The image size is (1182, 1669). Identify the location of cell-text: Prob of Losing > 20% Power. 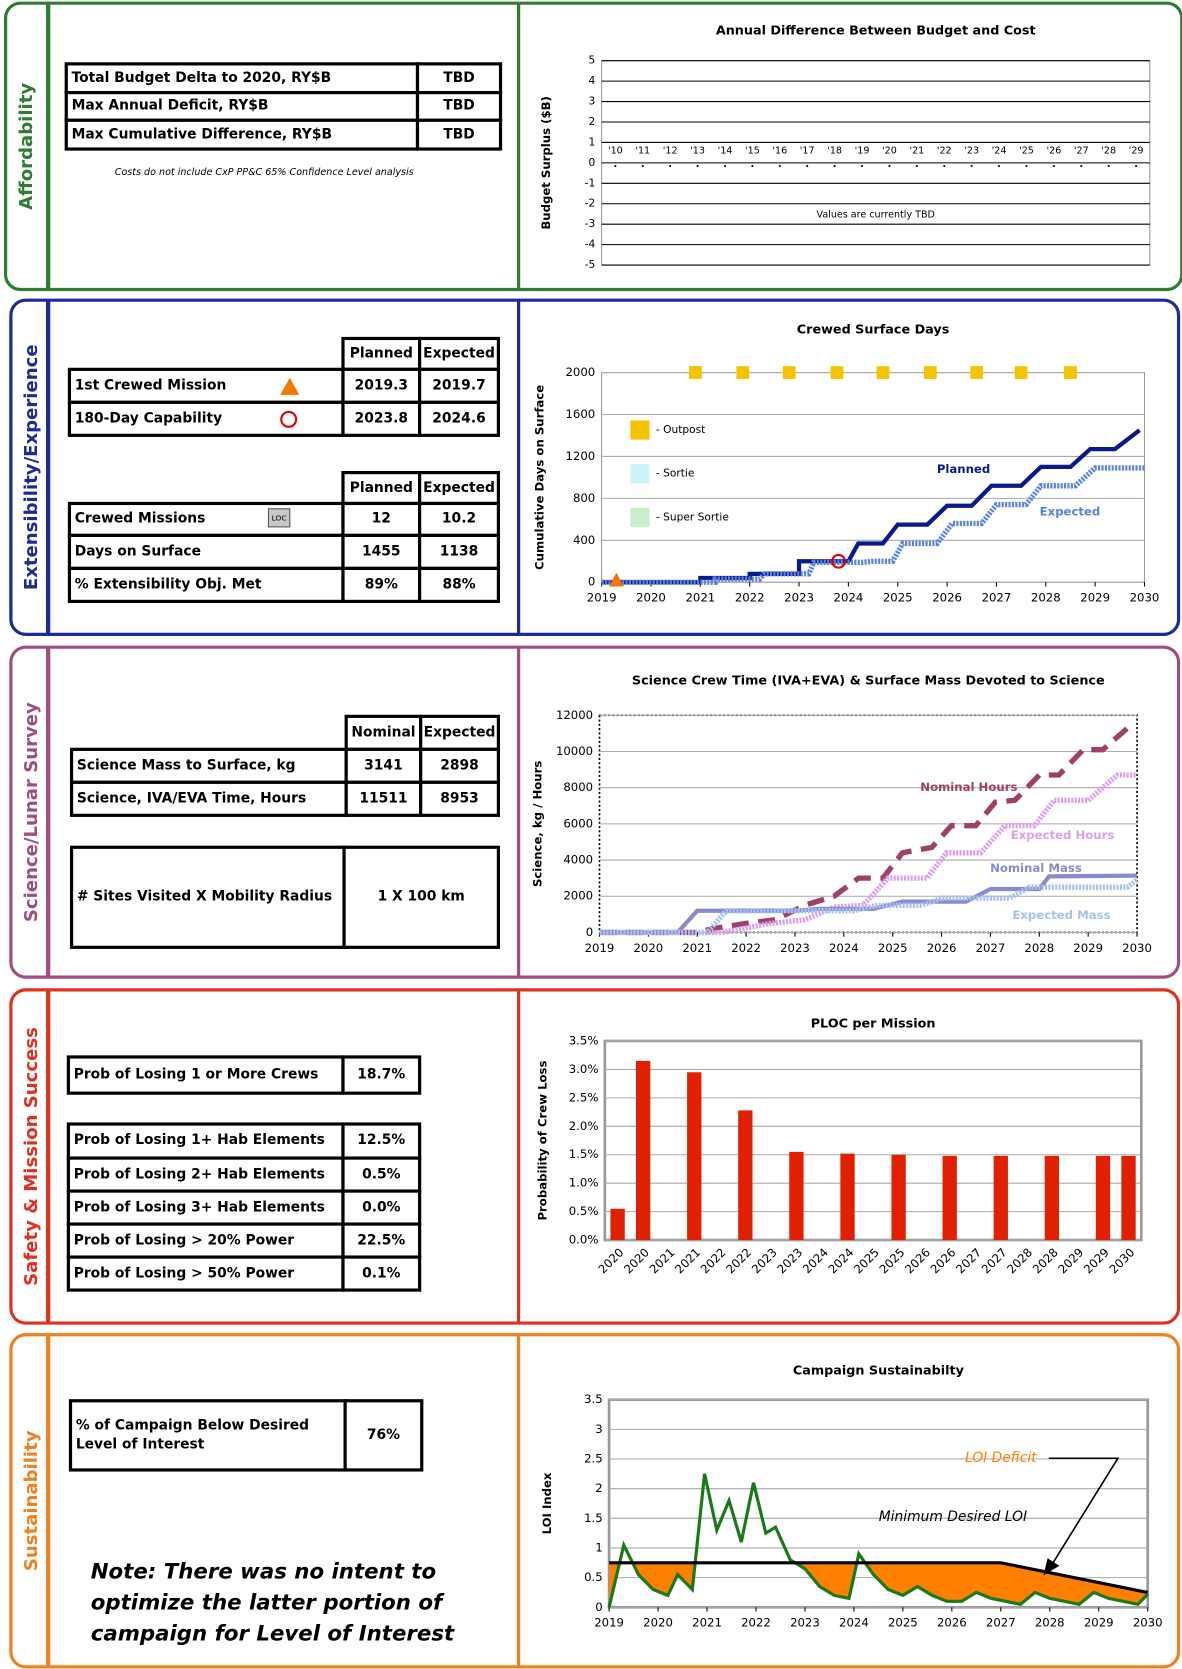
(184, 1240).